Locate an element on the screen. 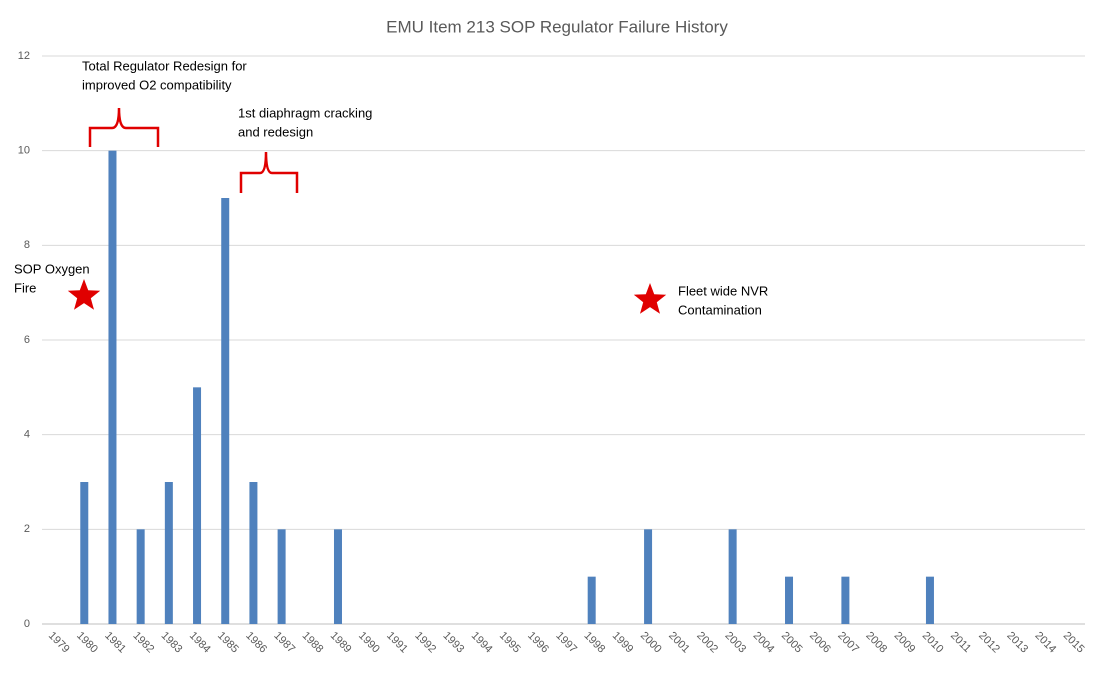 This screenshot has height=673, width=1098. annotation: Contamination is located at coordinates (720, 309).